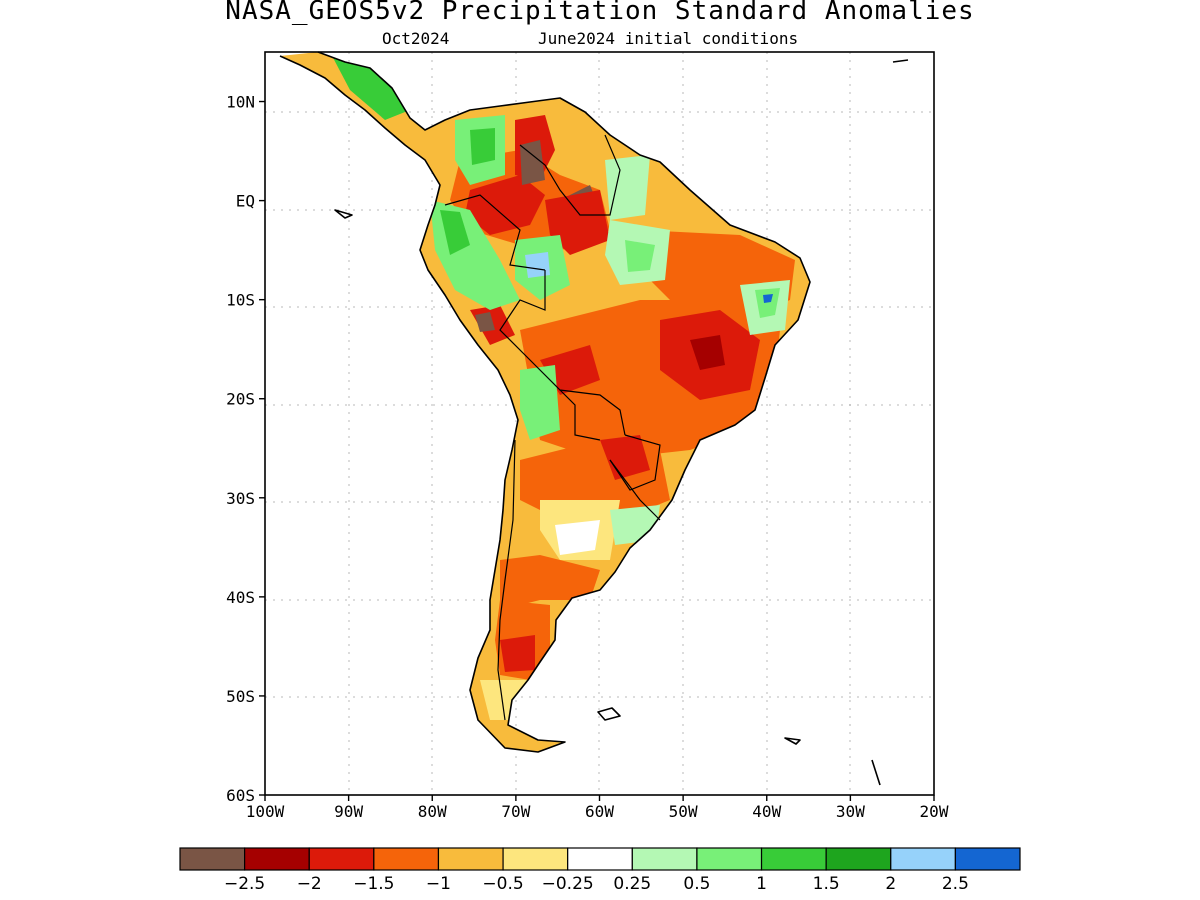 The height and width of the screenshot is (900, 1200). I want to click on x-tick-label: 100W, so click(265, 811).